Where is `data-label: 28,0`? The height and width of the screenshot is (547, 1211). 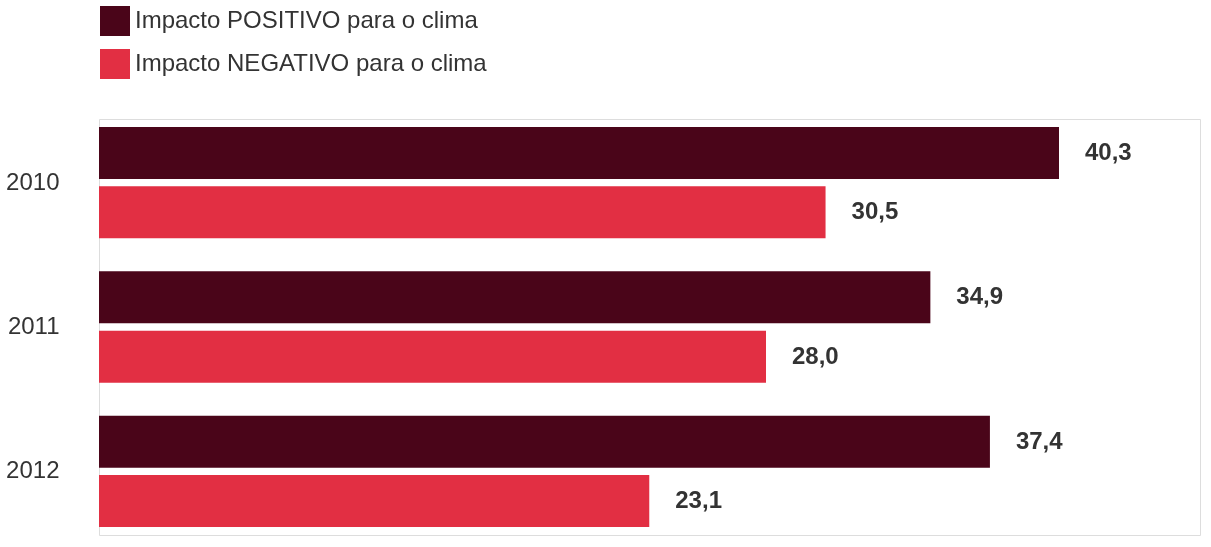
data-label: 28,0 is located at coordinates (815, 355).